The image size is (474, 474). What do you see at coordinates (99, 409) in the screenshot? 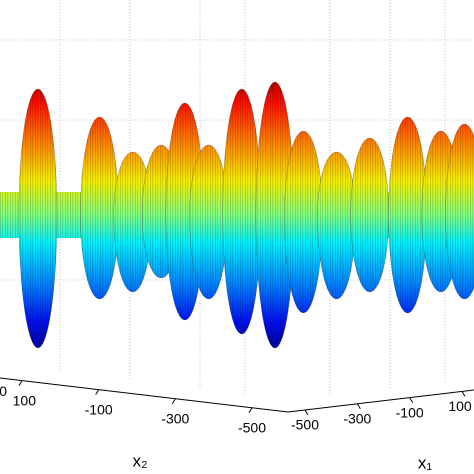
I see `x2-tick-label: -100` at bounding box center [99, 409].